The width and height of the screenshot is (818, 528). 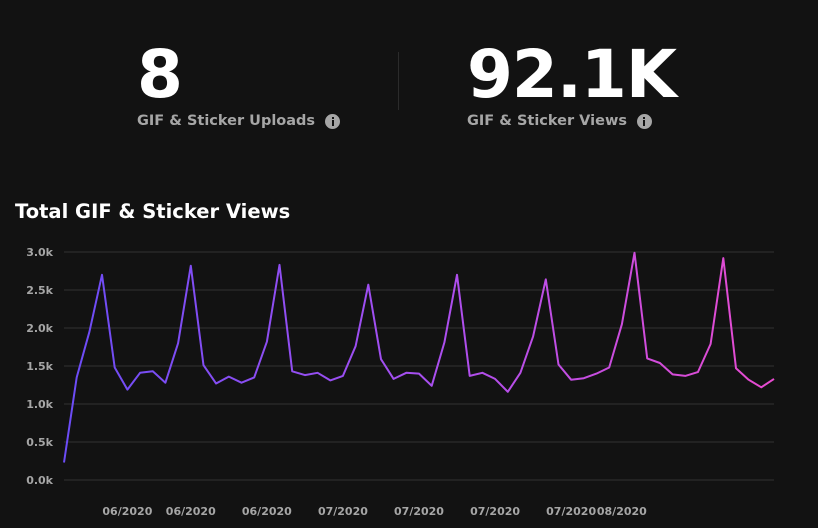 I want to click on y-tick-label: 2.0k, so click(x=39, y=328).